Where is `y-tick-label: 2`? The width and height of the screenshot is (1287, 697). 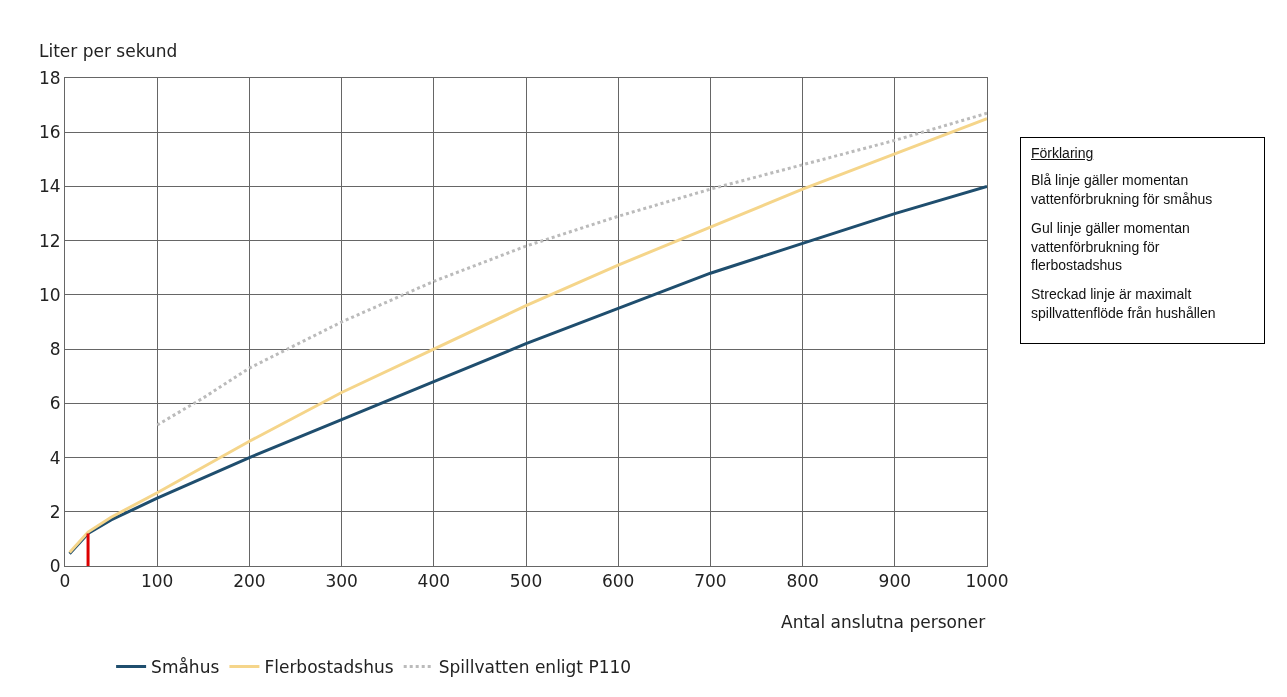
y-tick-label: 2 is located at coordinates (55, 511).